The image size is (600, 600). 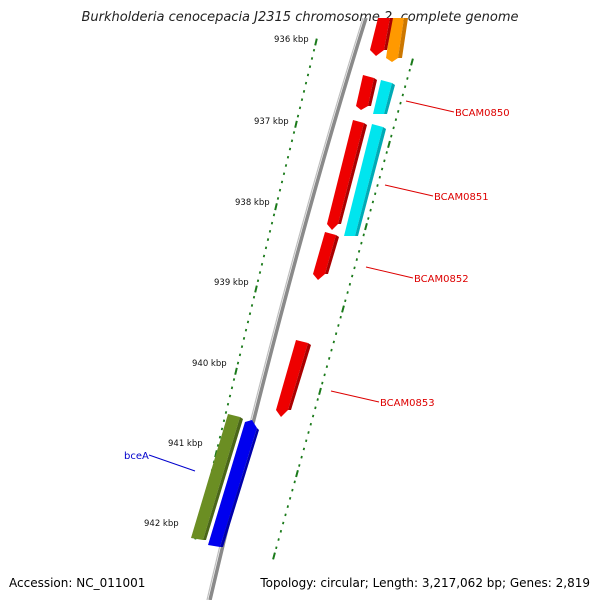 I want to click on gene-feature-bcam0853, so click(x=293, y=378).